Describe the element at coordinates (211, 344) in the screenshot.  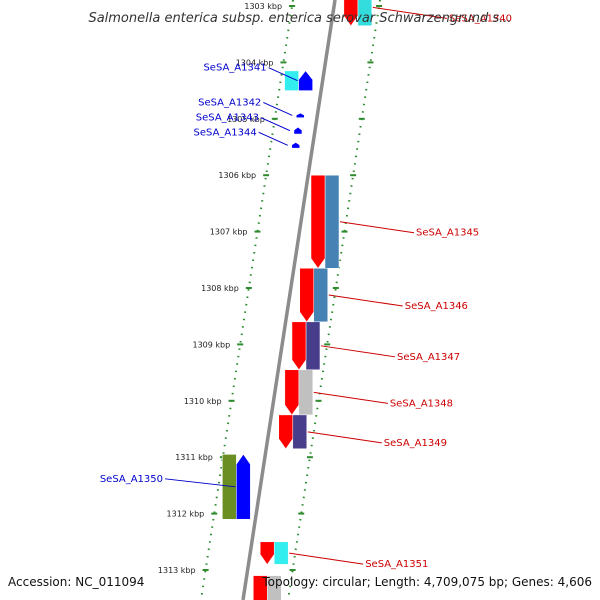
I see `ruler-tick-label: 1309 kbp` at that location.